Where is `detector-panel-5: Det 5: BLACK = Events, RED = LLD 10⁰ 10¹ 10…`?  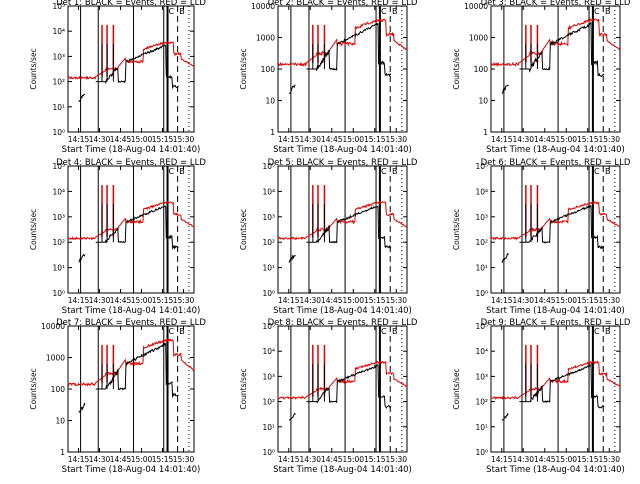 detector-panel-5: Det 5: BLACK = Events, RED = LLD 10⁰ 10¹ 10… is located at coordinates (328, 237).